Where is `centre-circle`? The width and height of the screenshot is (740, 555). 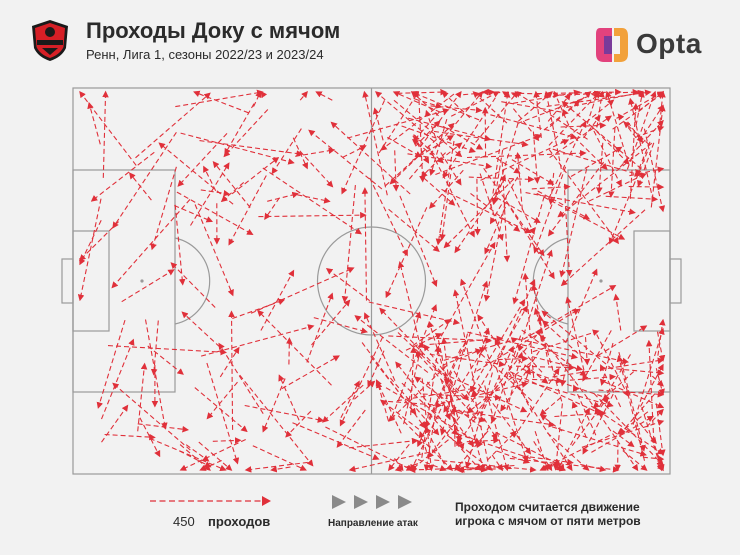 centre-circle is located at coordinates (371, 281).